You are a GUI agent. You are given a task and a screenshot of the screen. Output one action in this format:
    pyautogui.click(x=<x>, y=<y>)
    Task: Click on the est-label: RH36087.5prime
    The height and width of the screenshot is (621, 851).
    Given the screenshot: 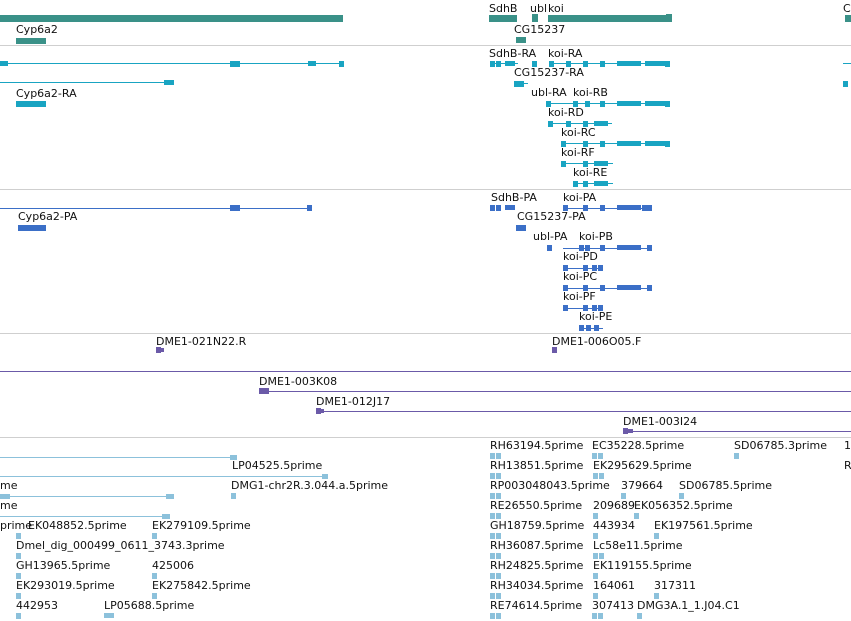 What is the action you would take?
    pyautogui.click(x=537, y=545)
    